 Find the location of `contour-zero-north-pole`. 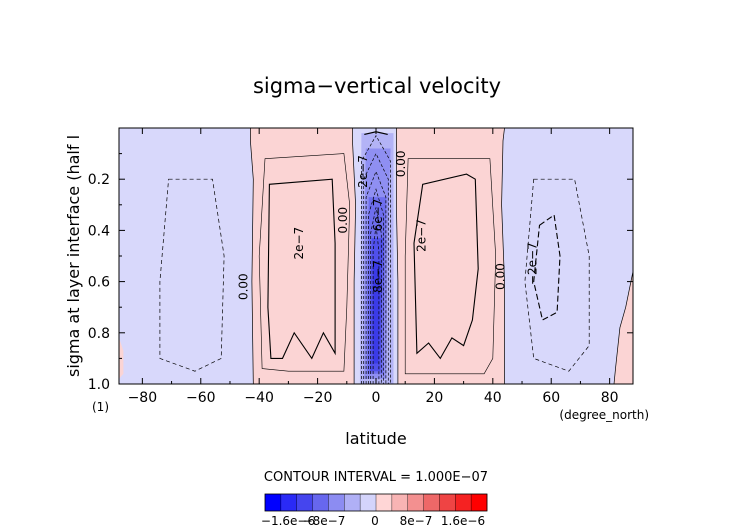

contour-zero-north-pole is located at coordinates (623, 328).